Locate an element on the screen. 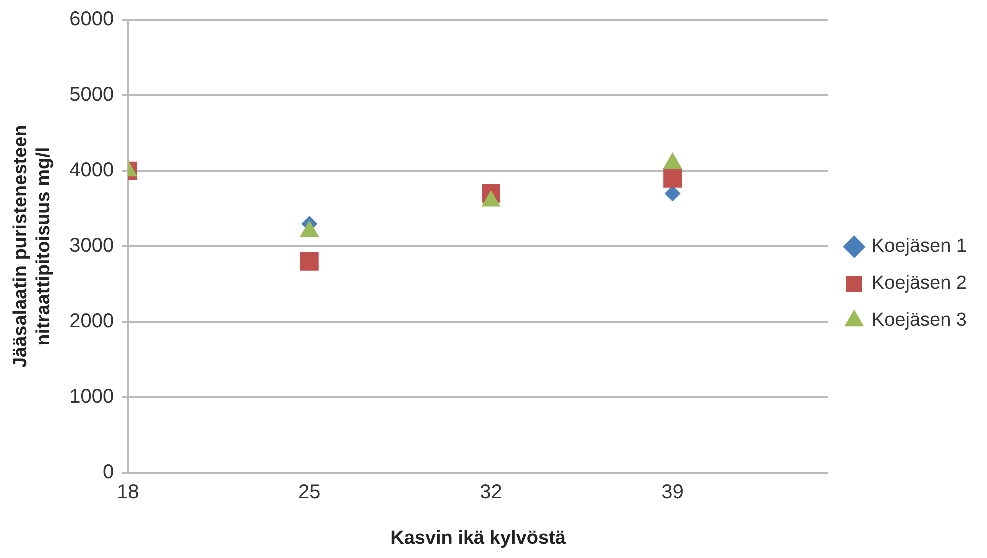  y-tick-label: 5000 is located at coordinates (92, 95).